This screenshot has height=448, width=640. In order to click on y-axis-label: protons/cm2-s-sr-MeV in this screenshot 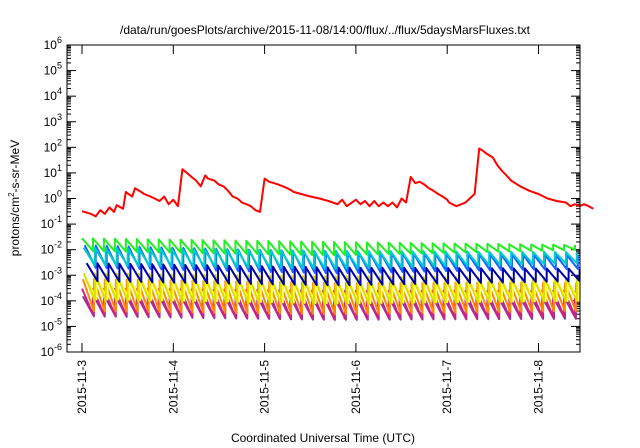, I will do `click(14, 198)`.